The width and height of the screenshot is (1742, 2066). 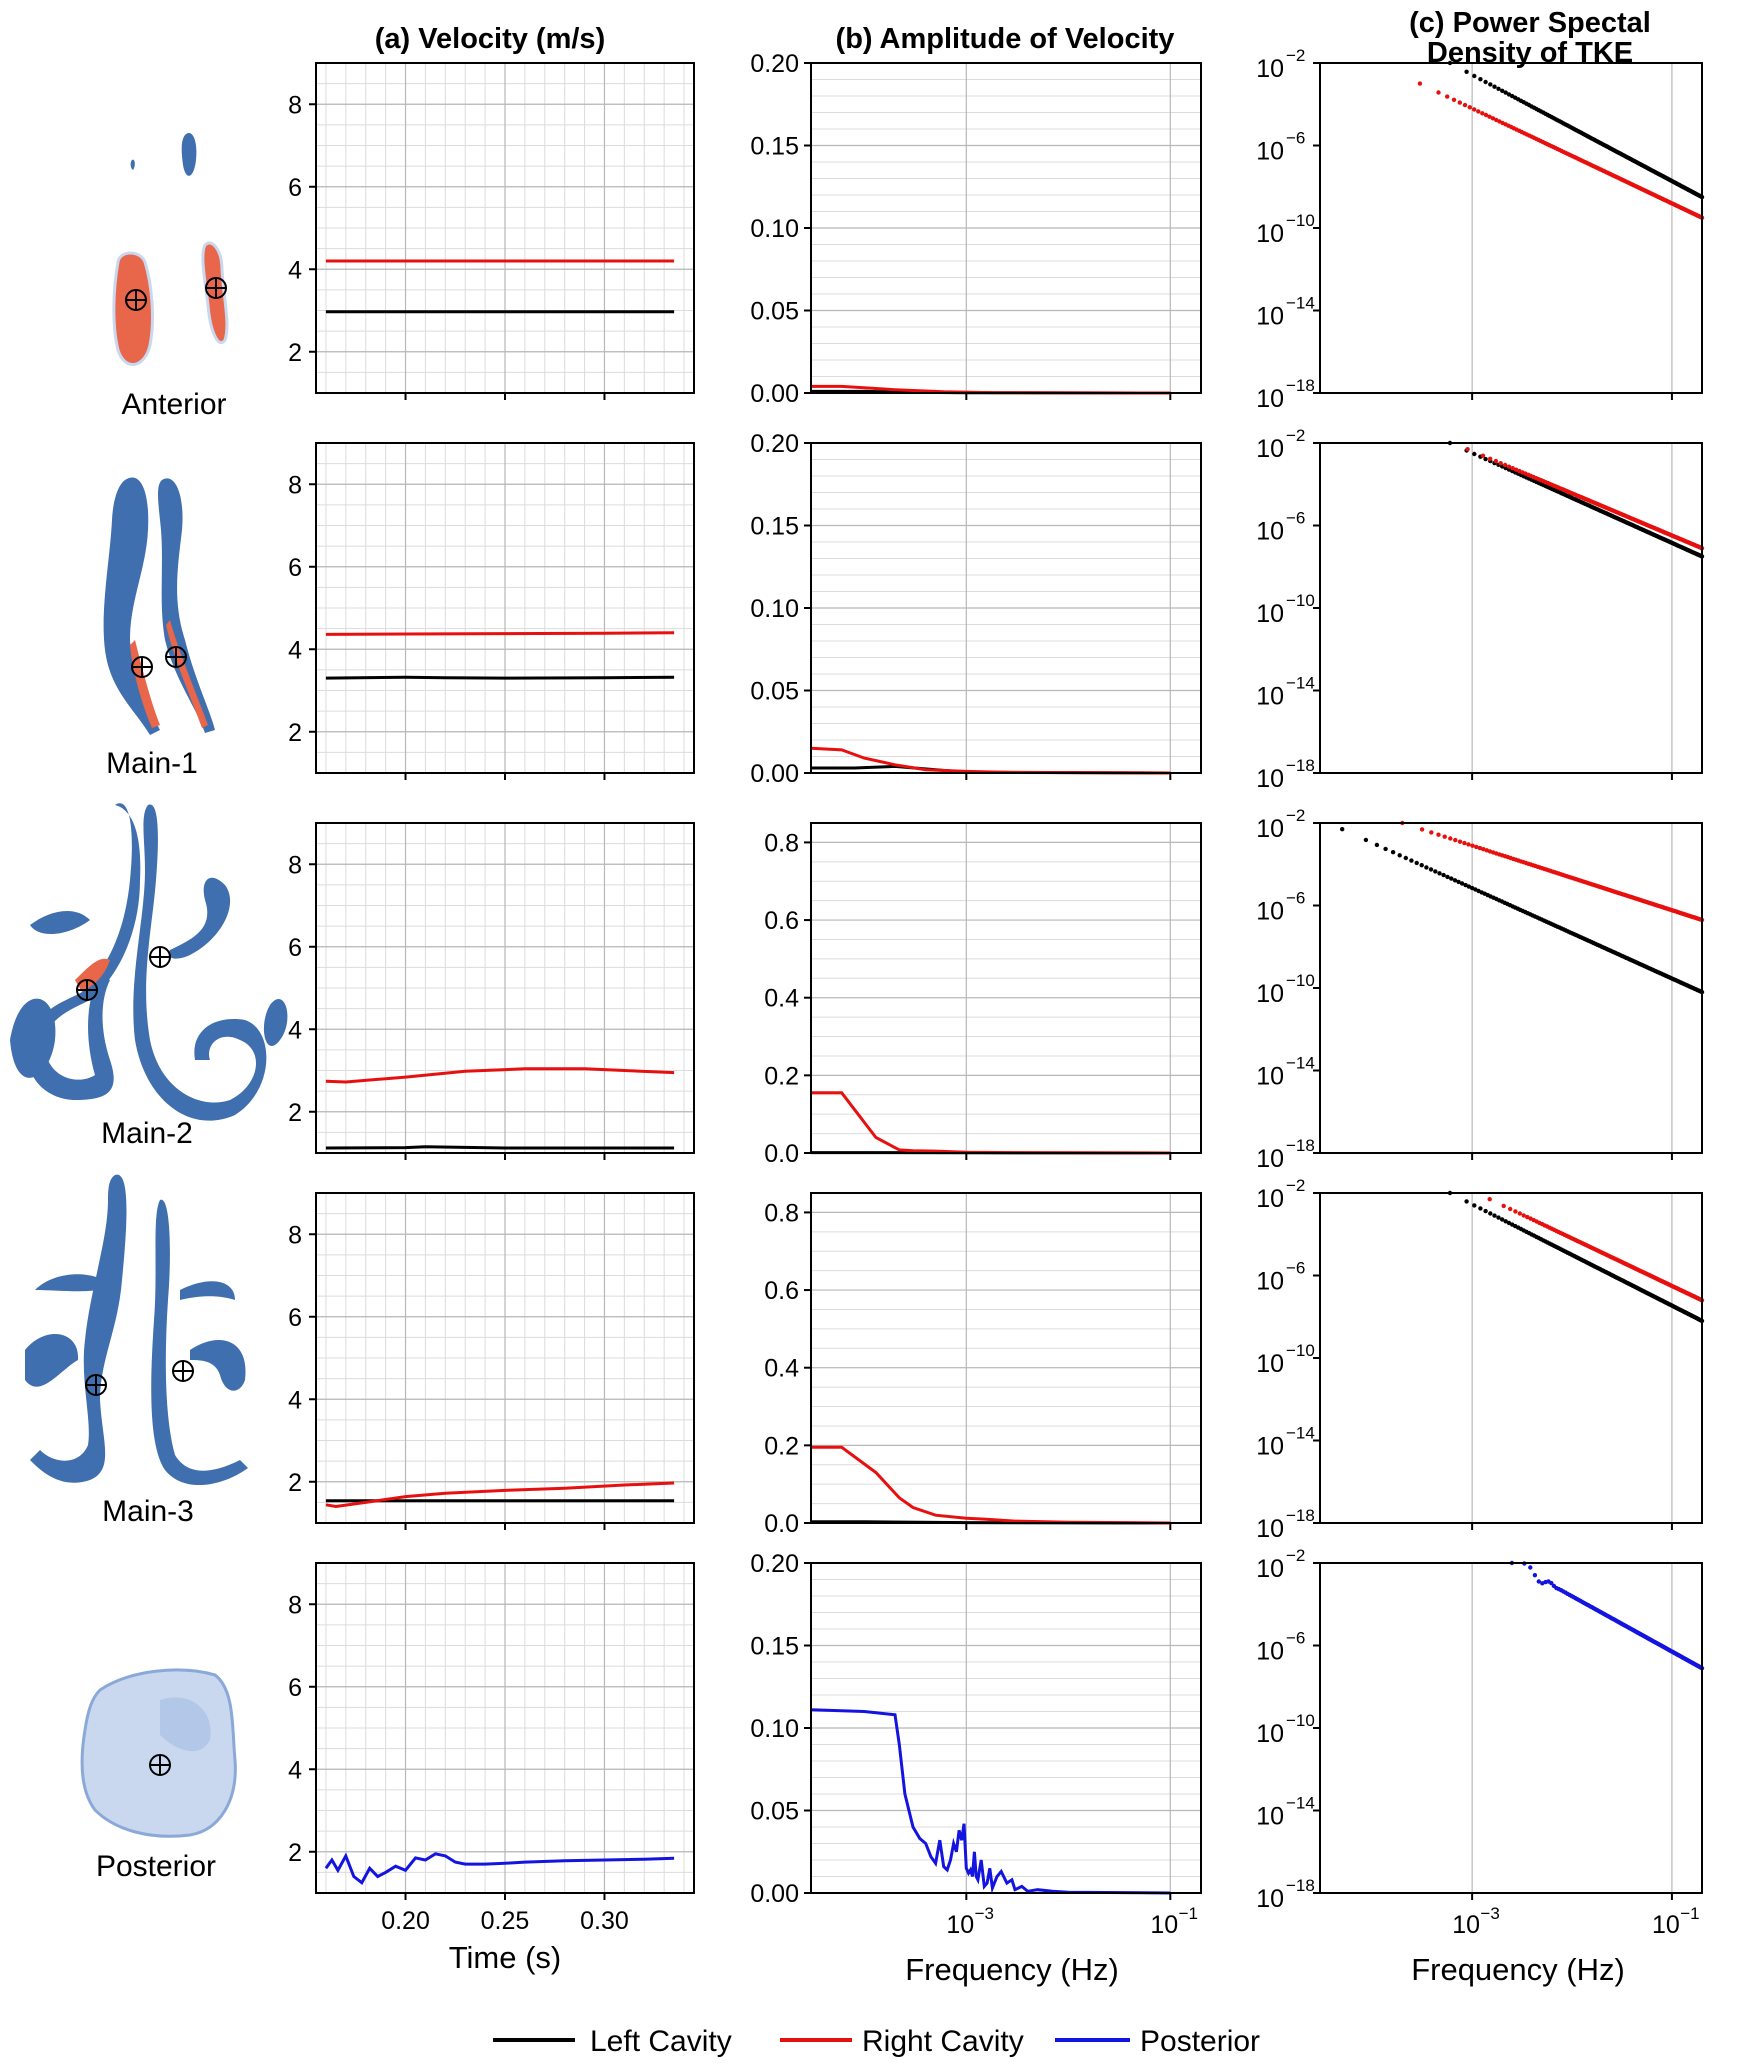 What do you see at coordinates (991, 1485) in the screenshot?
I see `amplitude-line-right-cavity` at bounding box center [991, 1485].